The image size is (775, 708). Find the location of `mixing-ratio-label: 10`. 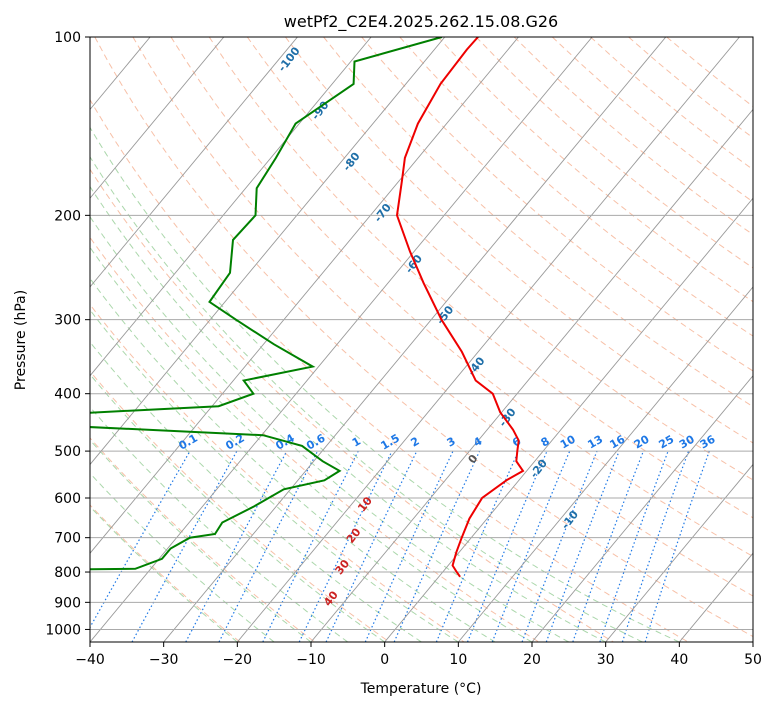

mixing-ratio-label: 10 is located at coordinates (568, 441).